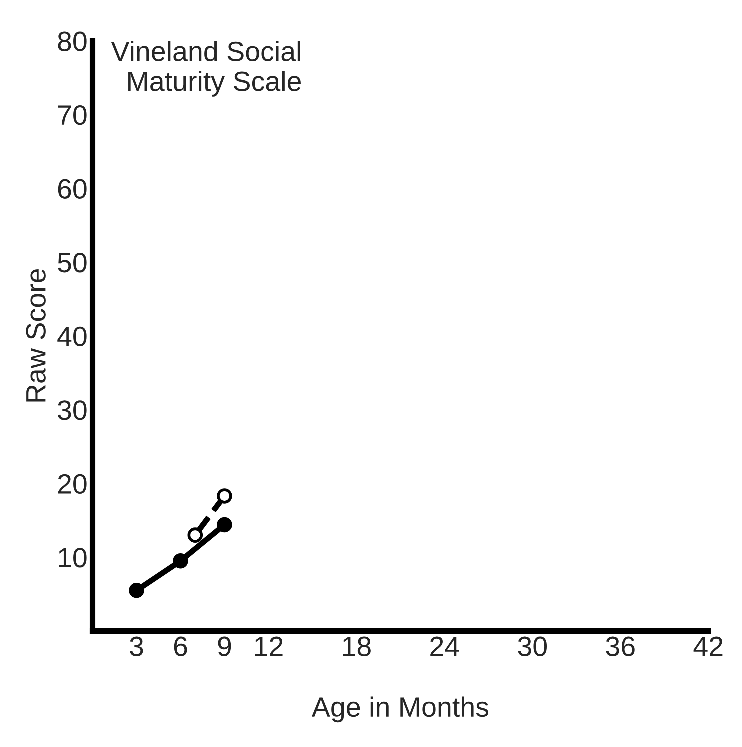 The image size is (742, 747). I want to click on x-tick-label: 18, so click(357, 646).